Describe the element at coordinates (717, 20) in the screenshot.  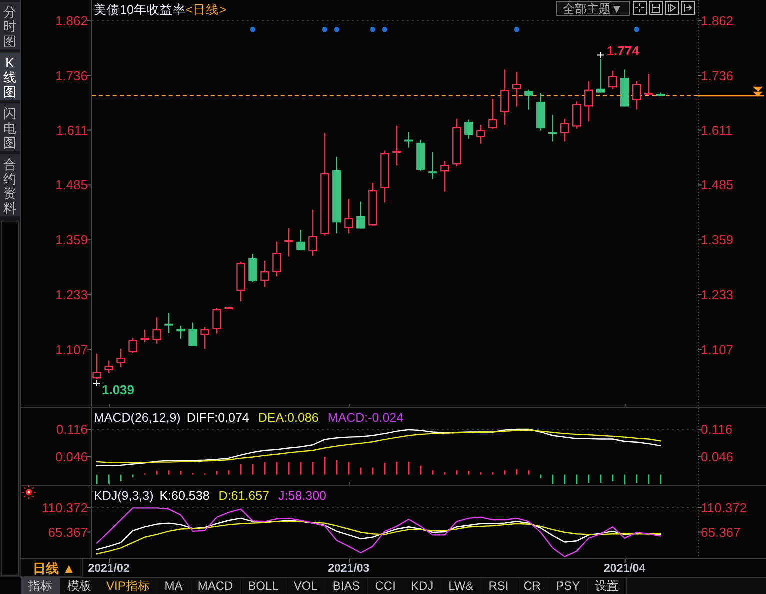
I see `y2-tick-label: 1.862` at that location.